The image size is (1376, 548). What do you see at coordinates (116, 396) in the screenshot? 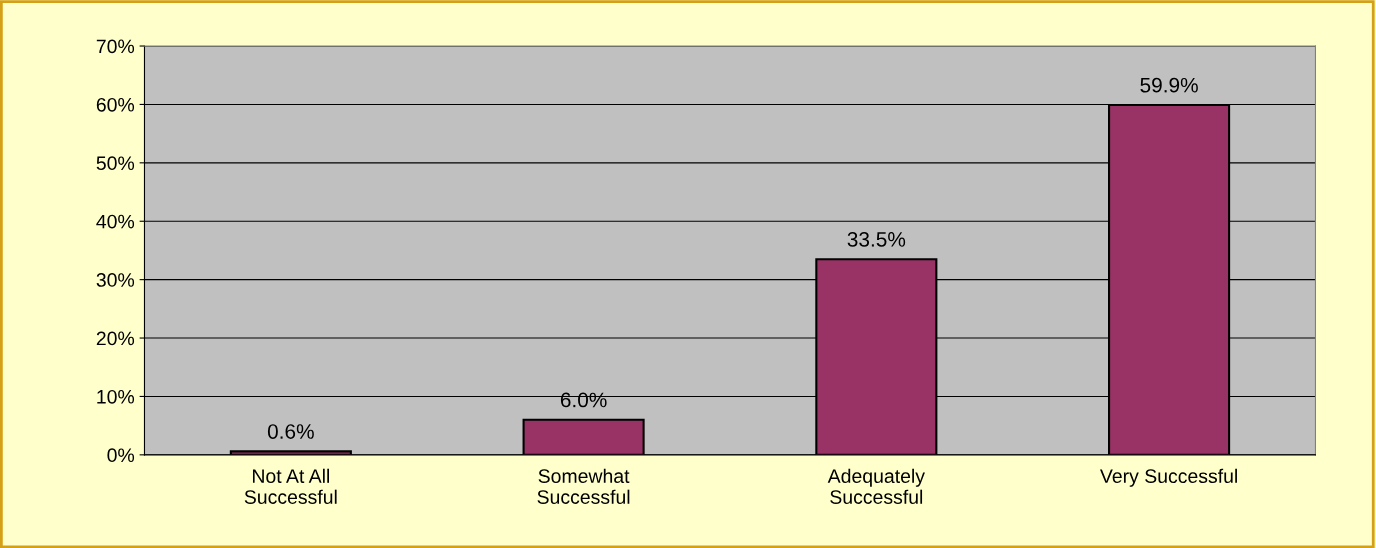
I see `y-tick-label: 10%` at bounding box center [116, 396].